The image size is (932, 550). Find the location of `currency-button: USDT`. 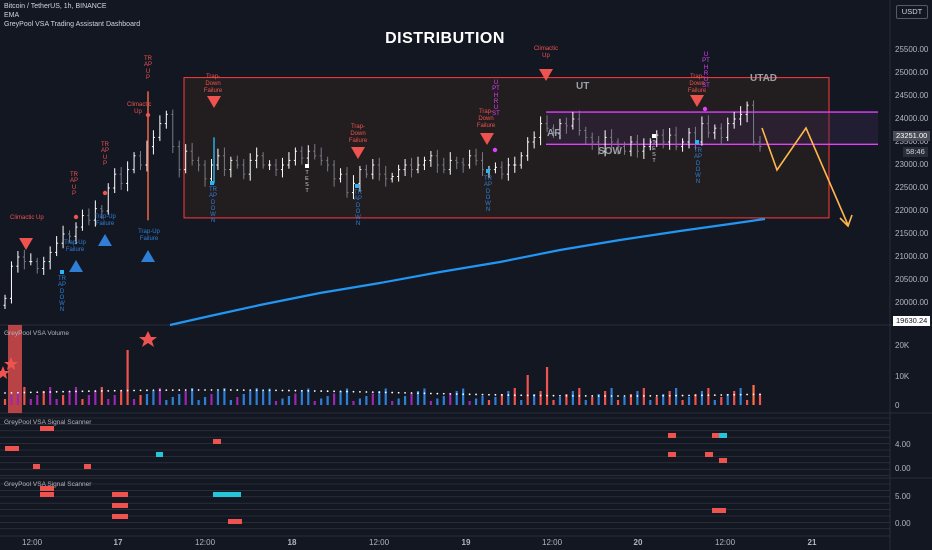

currency-button: USDT is located at coordinates (912, 12).